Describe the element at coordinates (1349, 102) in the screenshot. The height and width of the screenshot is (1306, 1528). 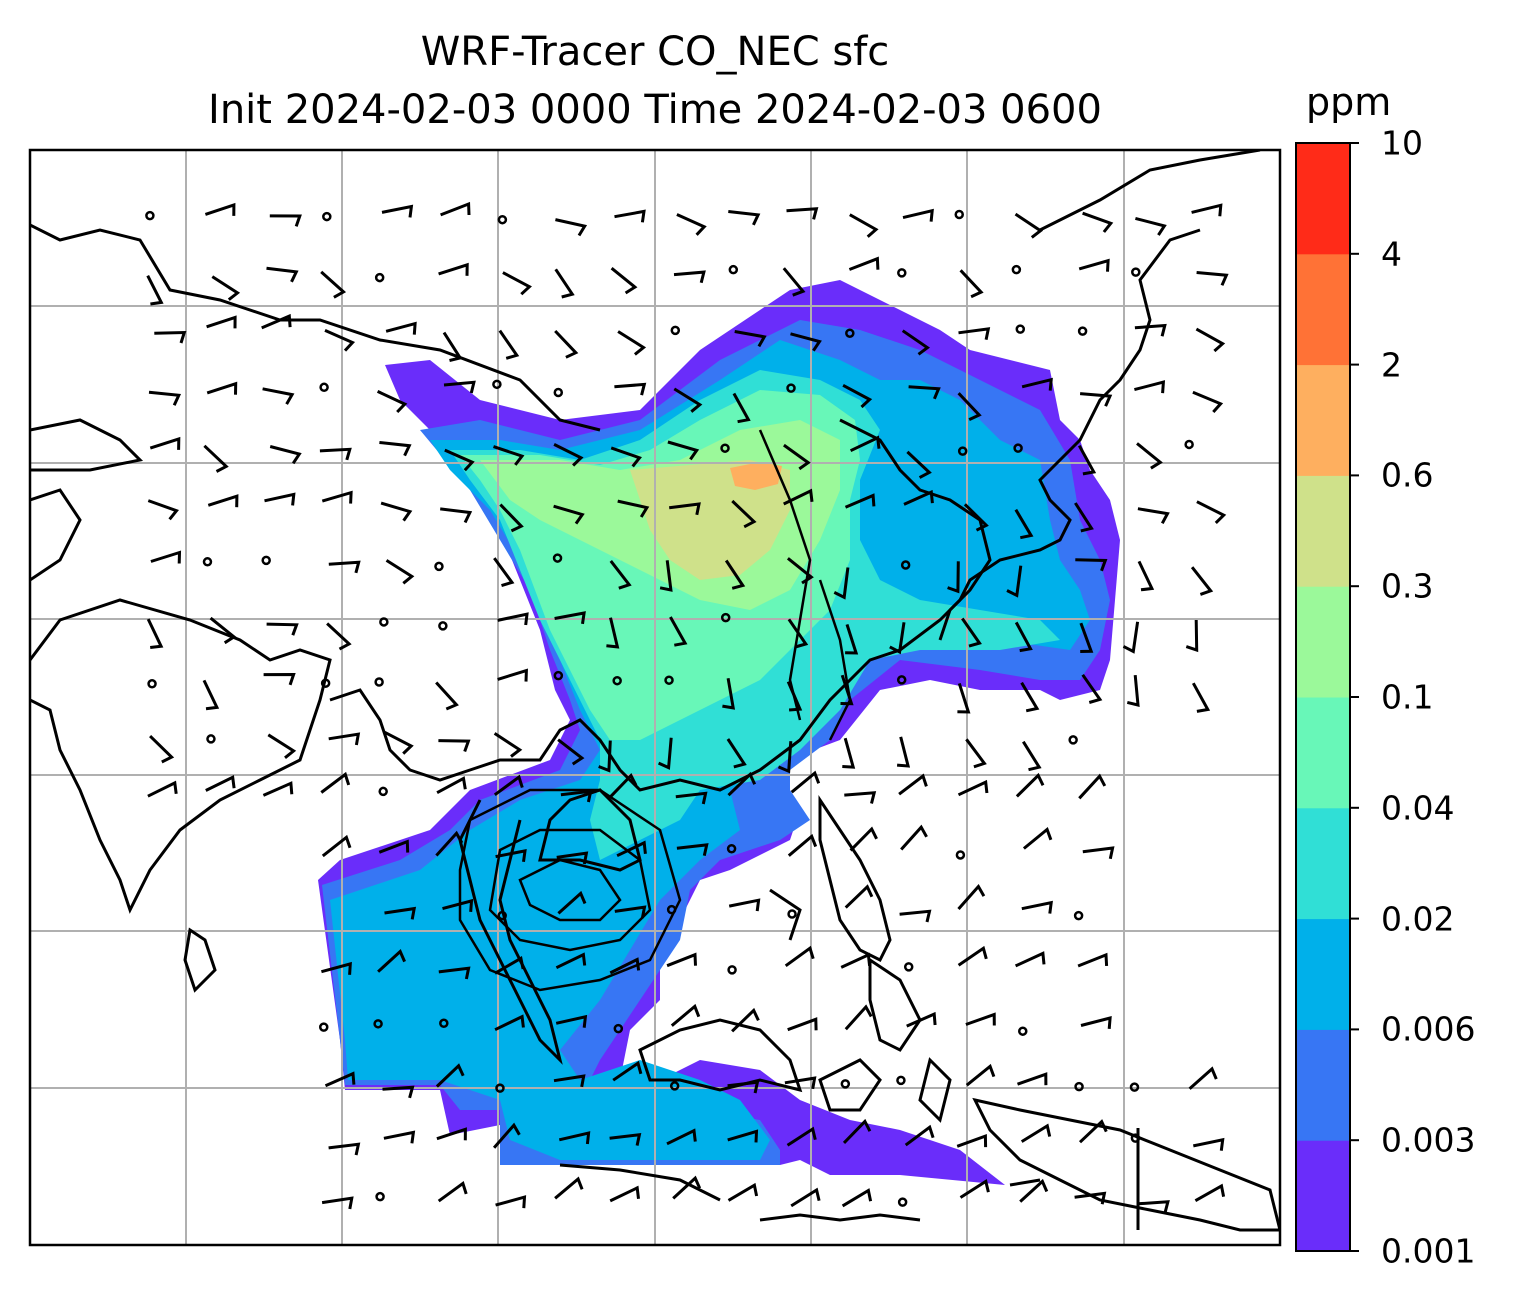
I see `colorbar-unit: ppm` at that location.